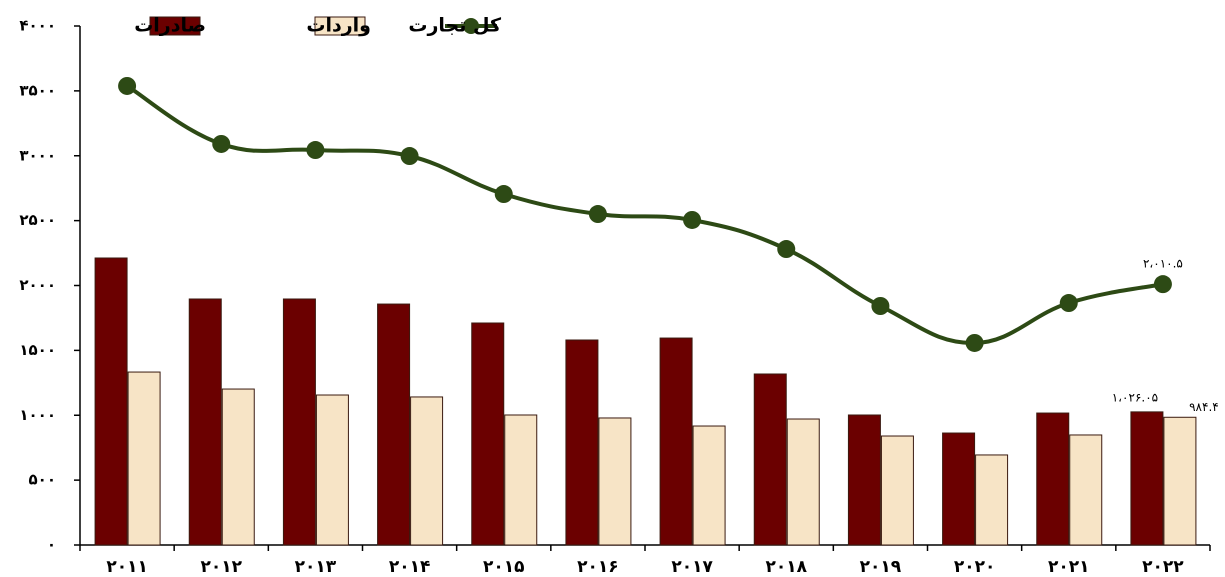  What do you see at coordinates (410, 567) in the screenshot?
I see `x-tick-label: ۲۰۱۴` at bounding box center [410, 567].